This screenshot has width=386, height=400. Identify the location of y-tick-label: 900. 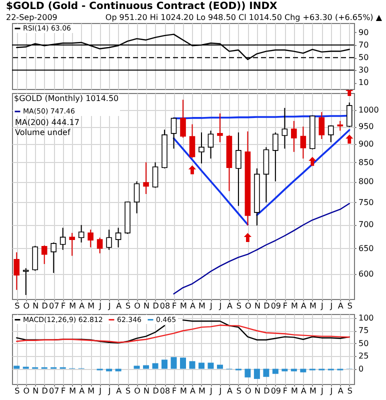
(366, 143).